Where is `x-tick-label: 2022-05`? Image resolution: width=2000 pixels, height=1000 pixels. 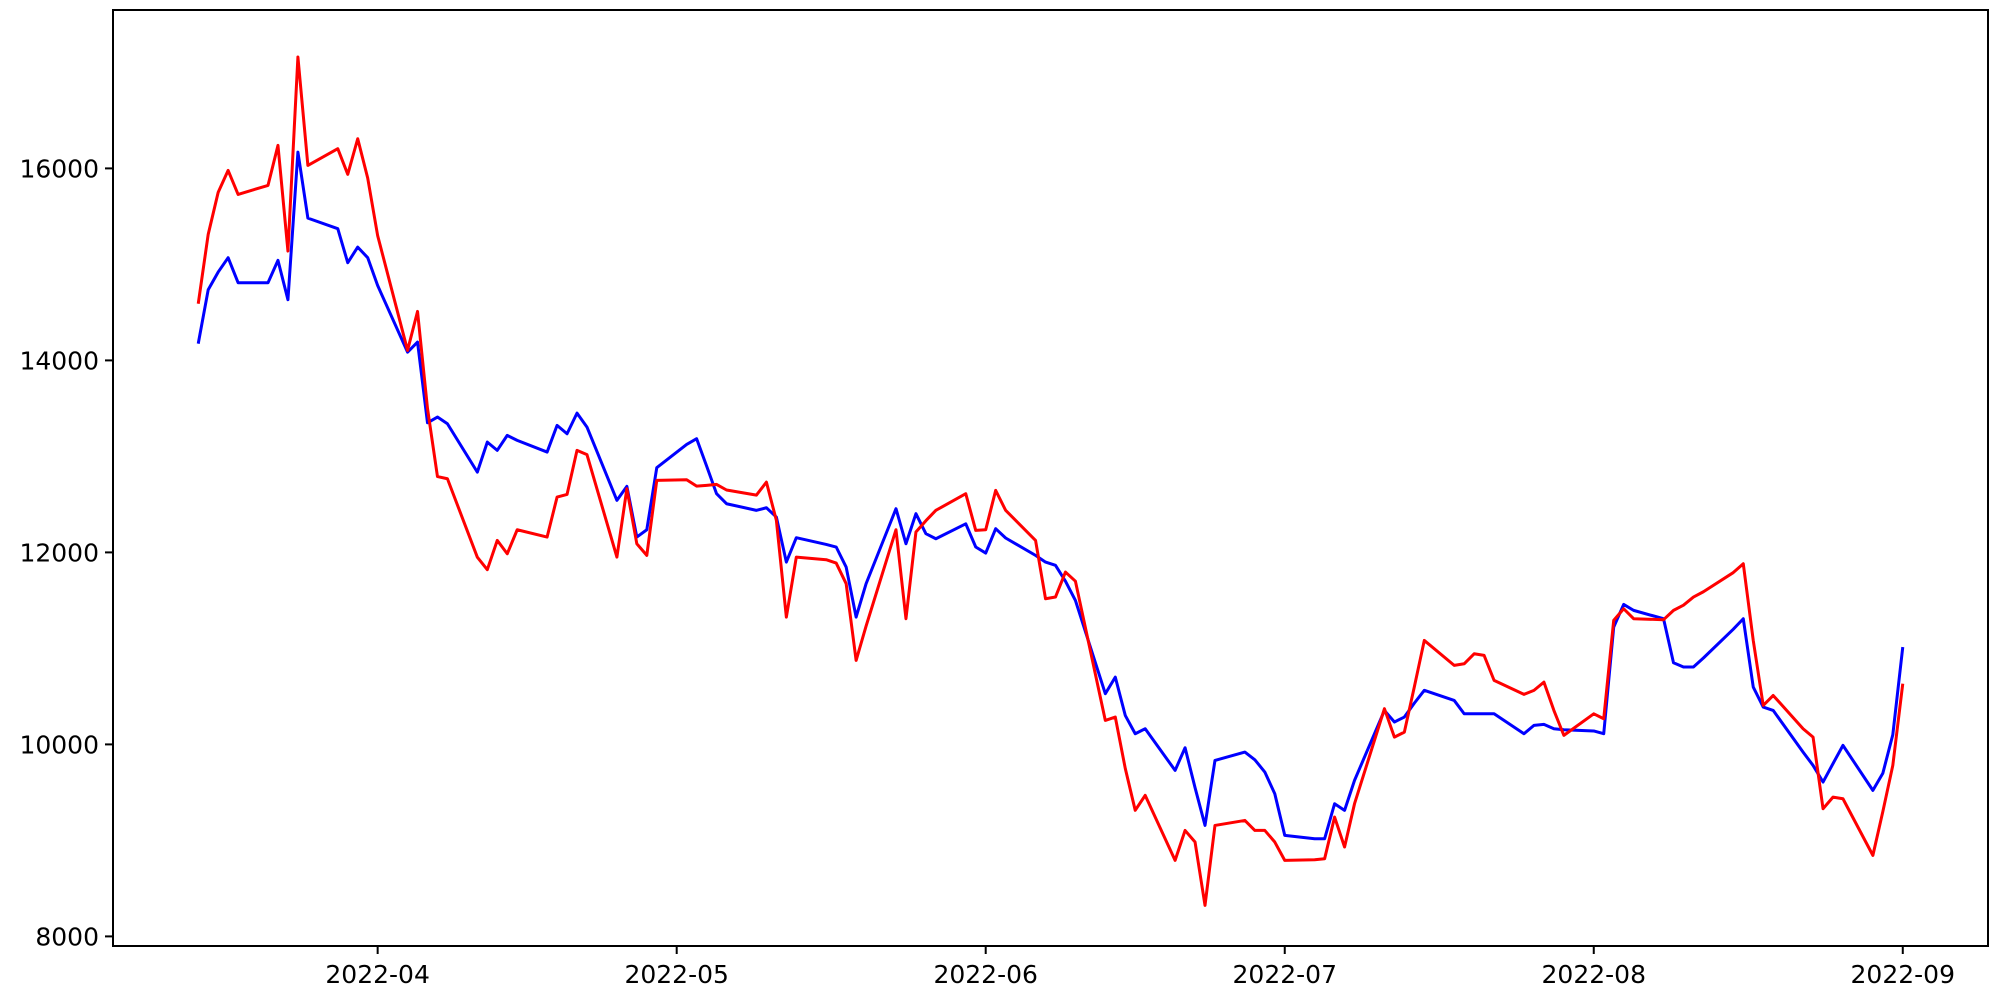
x-tick-label: 2022-05 is located at coordinates (676, 974).